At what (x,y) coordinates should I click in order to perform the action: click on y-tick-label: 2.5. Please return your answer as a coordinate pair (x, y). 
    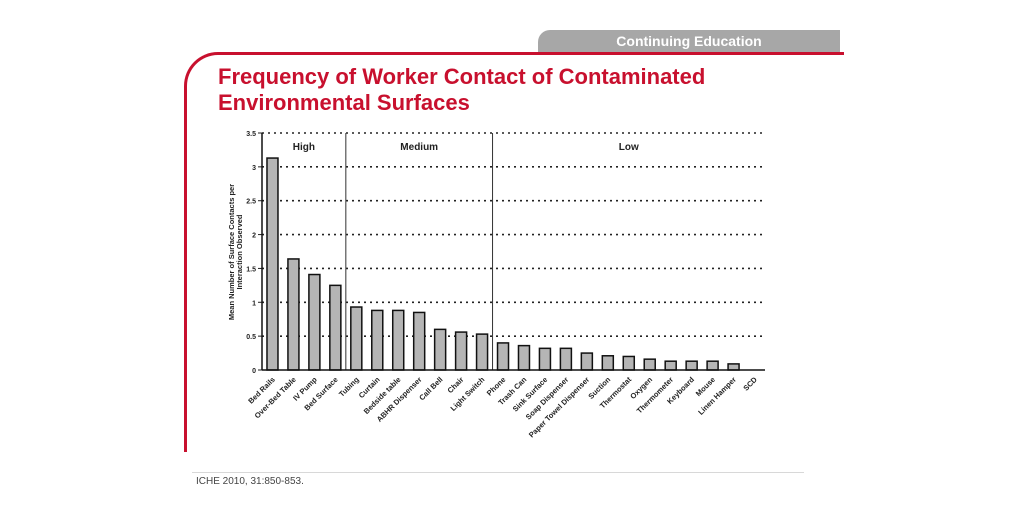
    Looking at the image, I should click on (251, 202).